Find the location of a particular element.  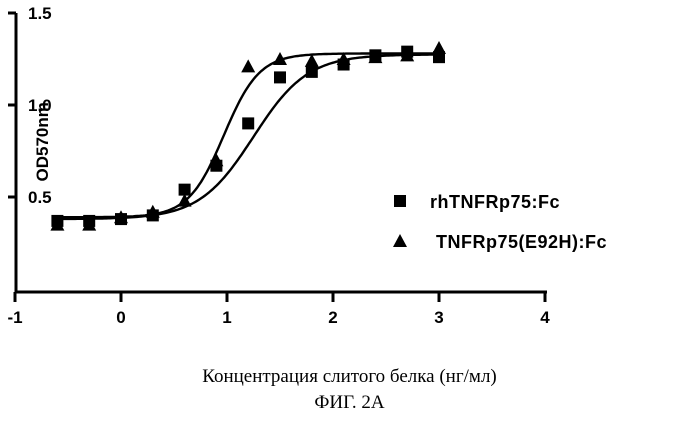

x-tick-label: 3 is located at coordinates (438, 317).